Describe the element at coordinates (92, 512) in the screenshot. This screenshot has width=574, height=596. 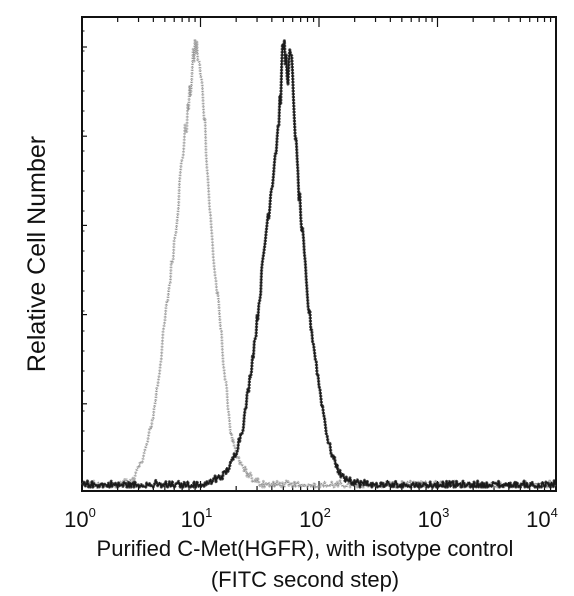
I see `x-tick-label-exponent: 0` at that location.